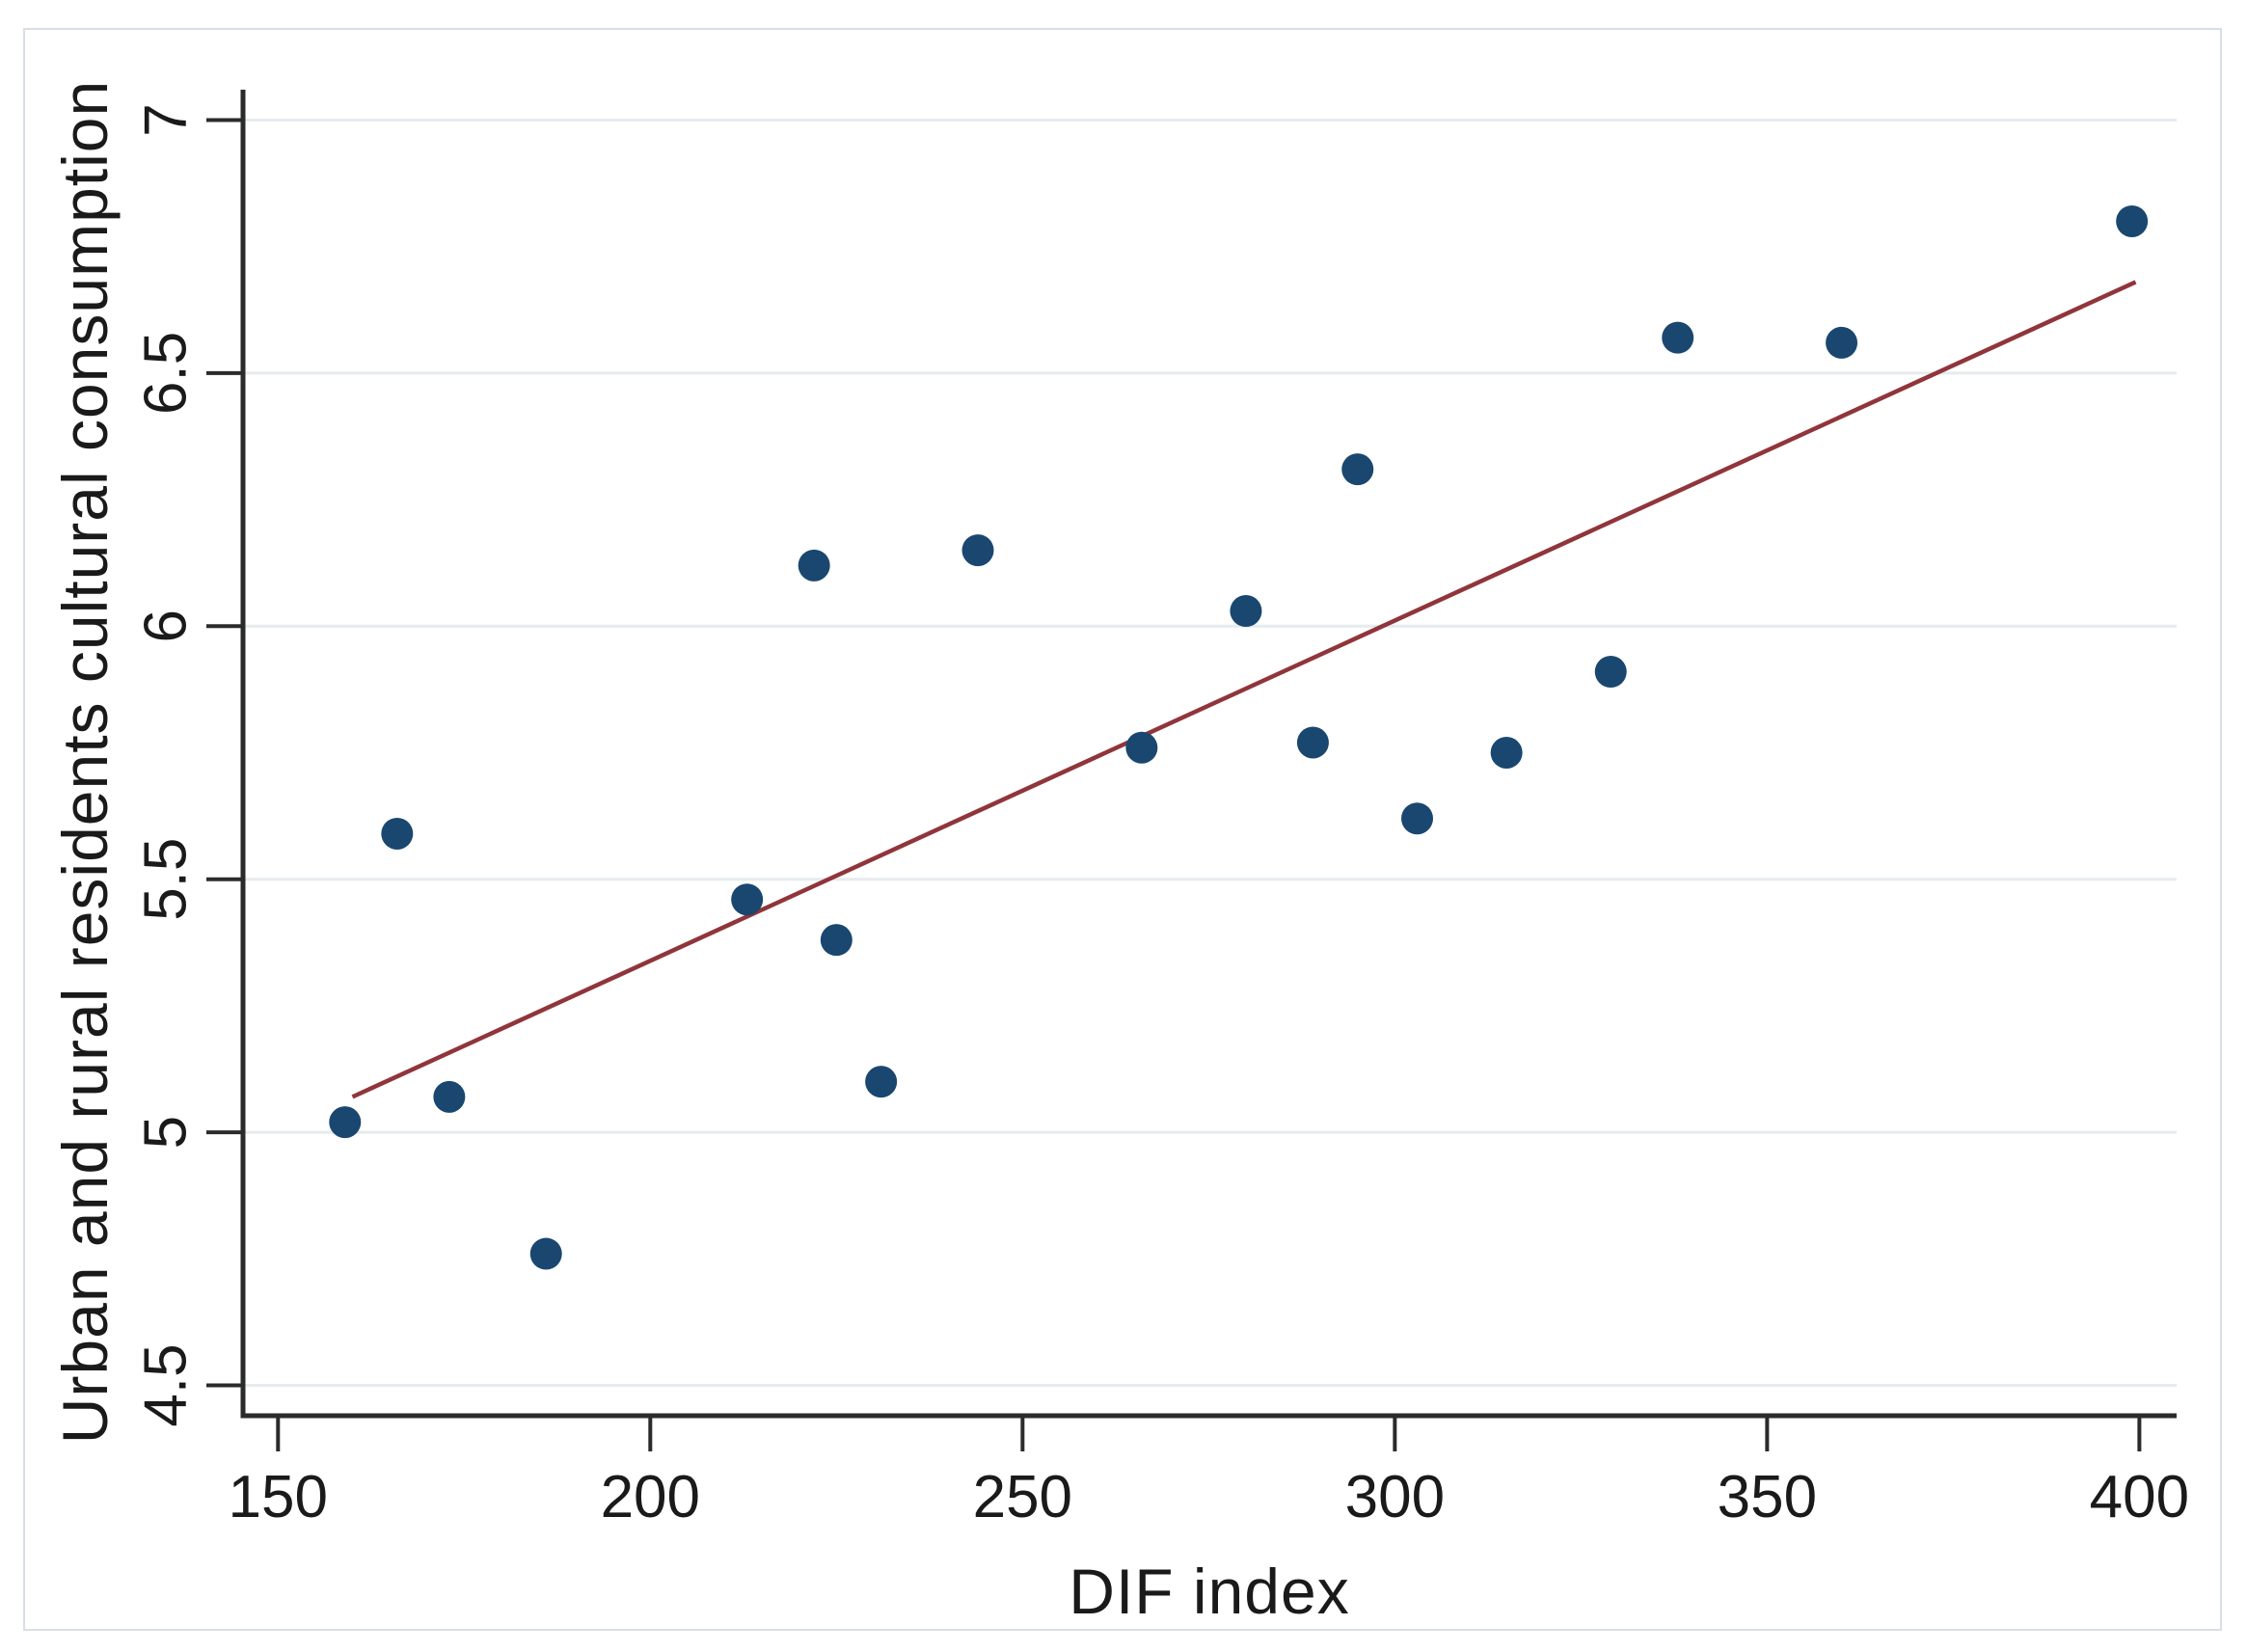 Image resolution: width=2247 pixels, height=1652 pixels. I want to click on y-tick-label: 7, so click(165, 119).